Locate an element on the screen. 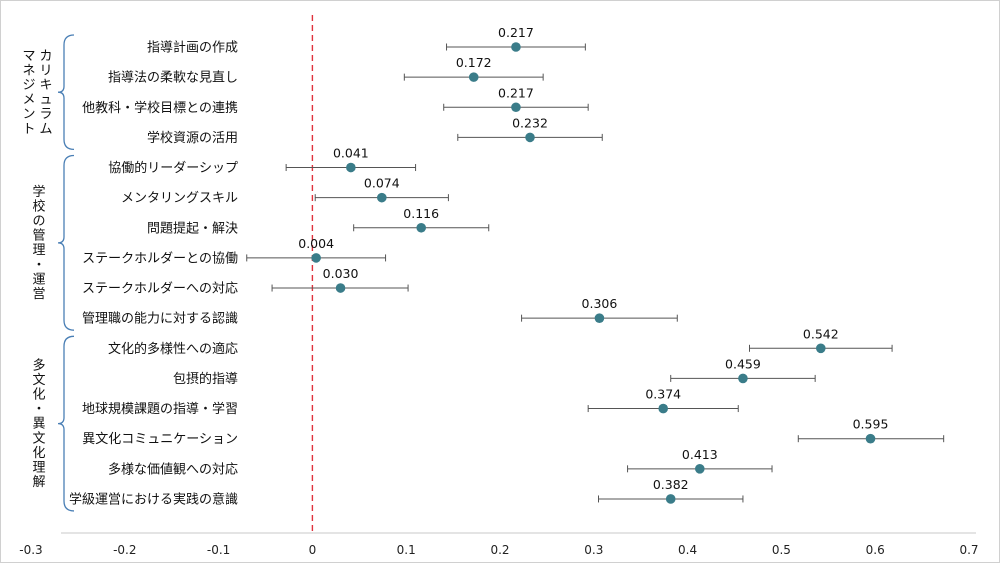 The image size is (1000, 566). group-label: カリキュラム is located at coordinates (45, 93).